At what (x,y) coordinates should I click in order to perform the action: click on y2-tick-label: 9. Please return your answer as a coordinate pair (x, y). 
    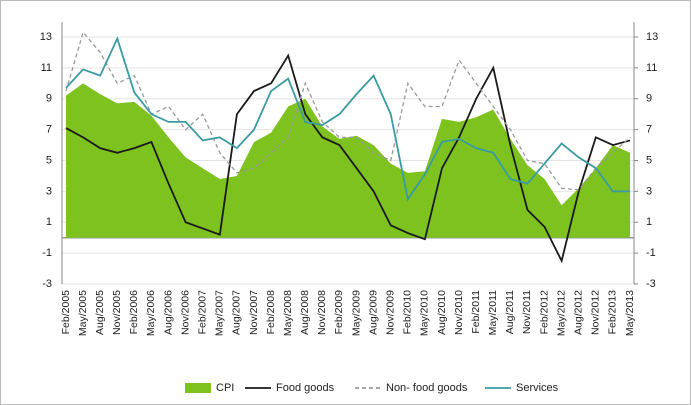
    Looking at the image, I should click on (649, 99).